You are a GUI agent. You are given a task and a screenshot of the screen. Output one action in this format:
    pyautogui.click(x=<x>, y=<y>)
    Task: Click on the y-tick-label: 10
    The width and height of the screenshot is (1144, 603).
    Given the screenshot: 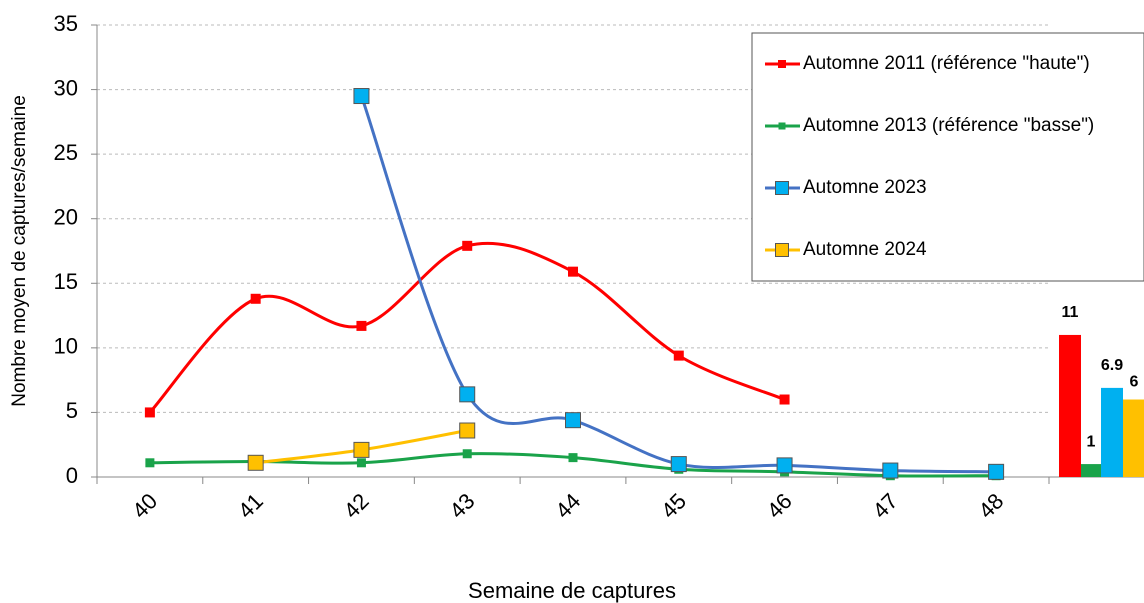 What is the action you would take?
    pyautogui.click(x=66, y=346)
    